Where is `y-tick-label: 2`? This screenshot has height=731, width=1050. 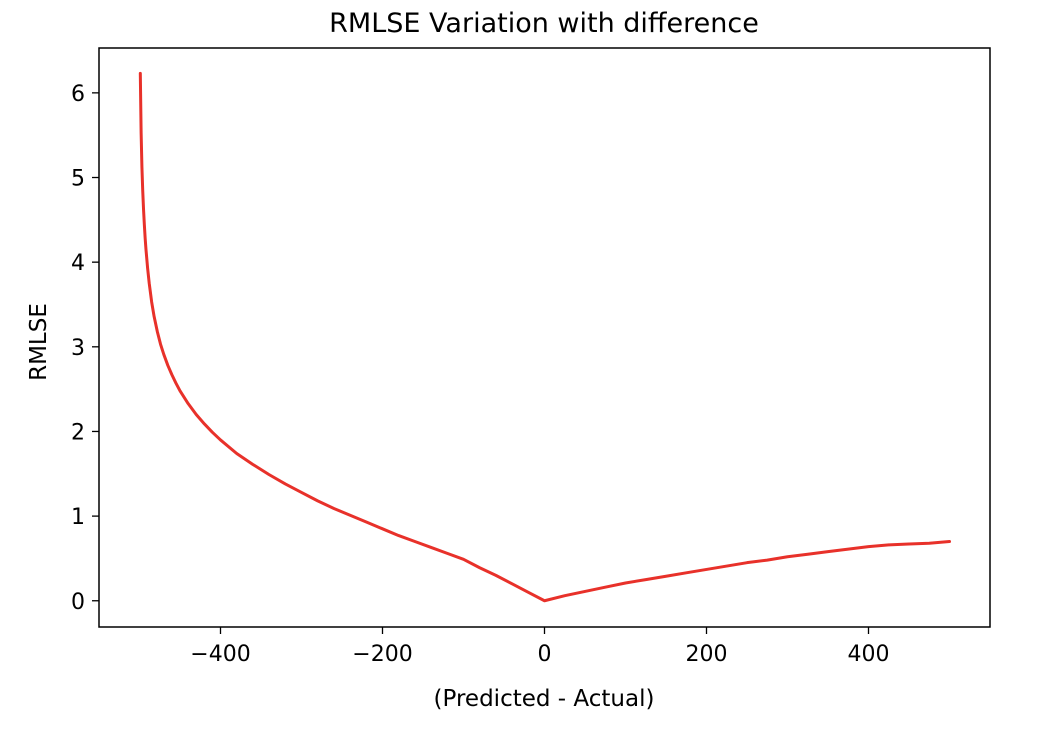 y-tick-label: 2 is located at coordinates (78, 432).